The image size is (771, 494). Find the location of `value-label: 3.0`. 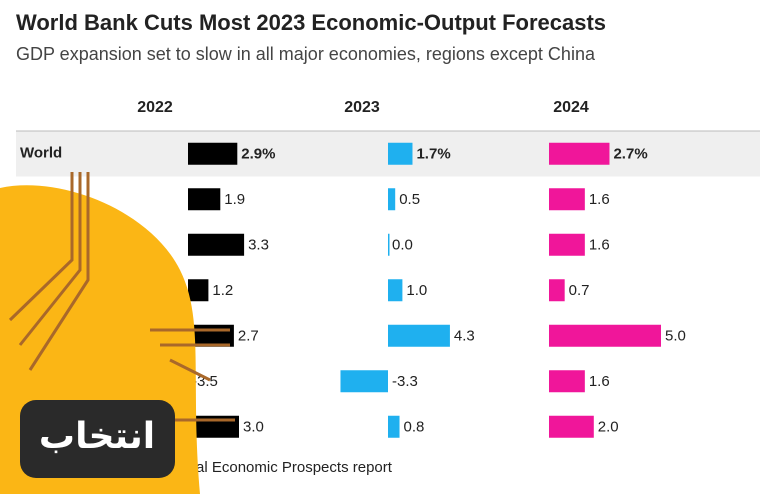

value-label: 3.0 is located at coordinates (253, 427).